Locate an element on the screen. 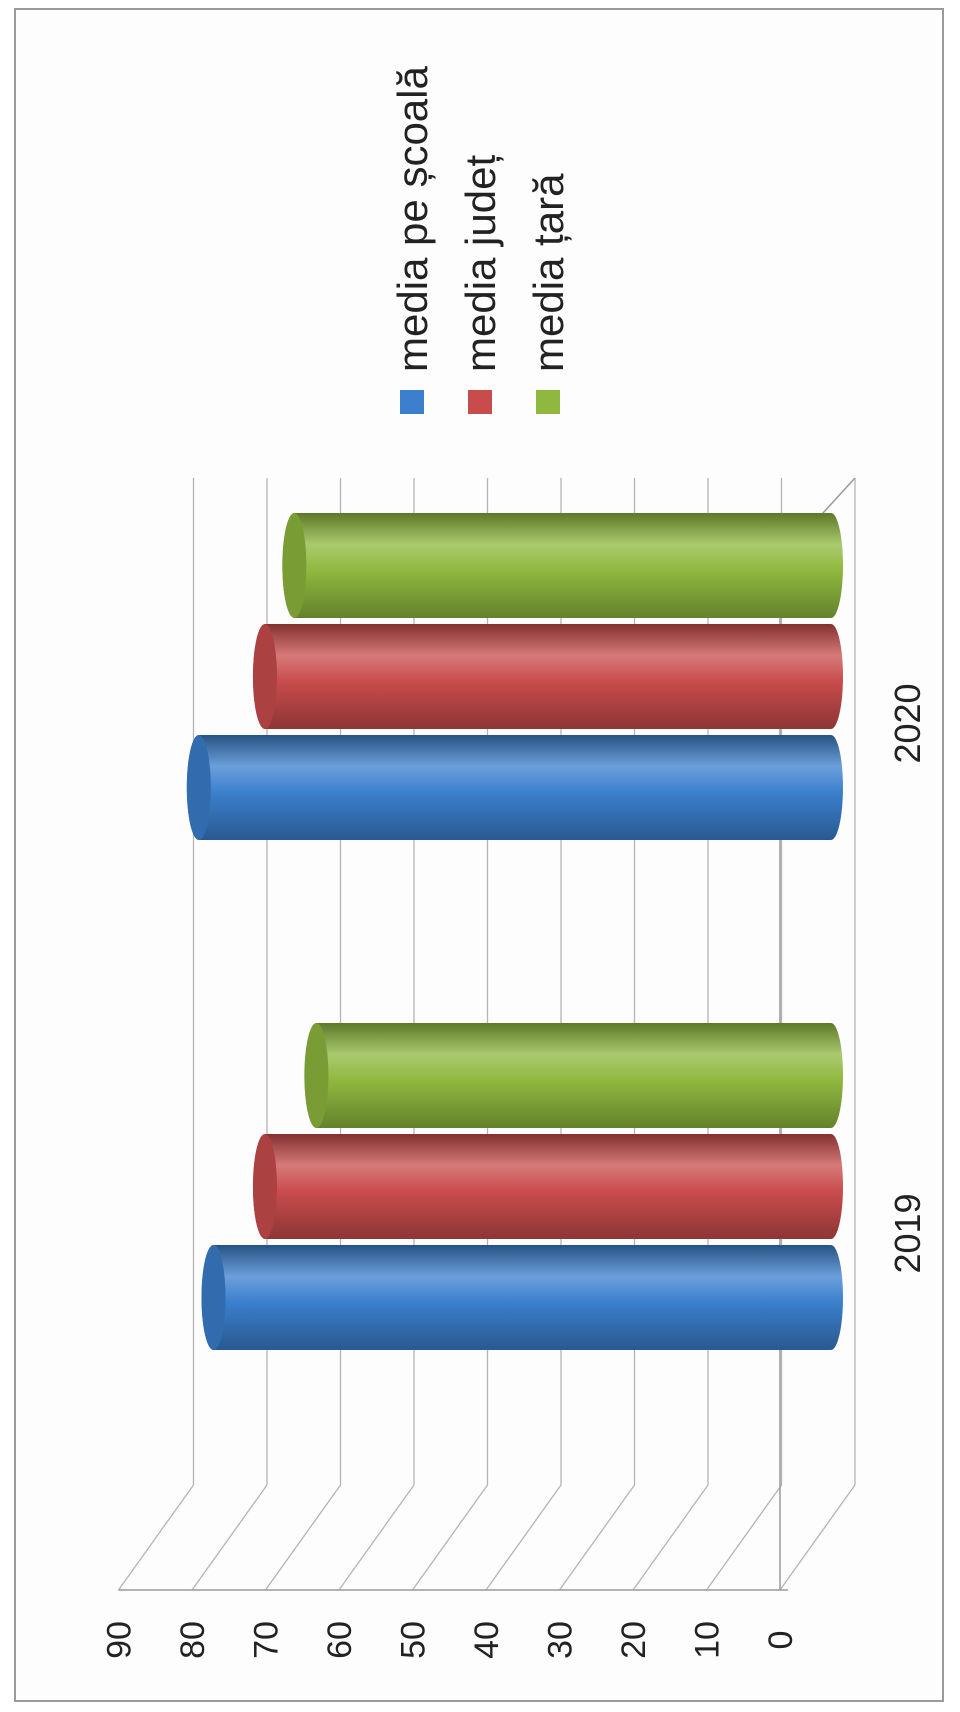 Image resolution: width=960 pixels, height=1712 pixels. legend-label: media țară is located at coordinates (548, 272).